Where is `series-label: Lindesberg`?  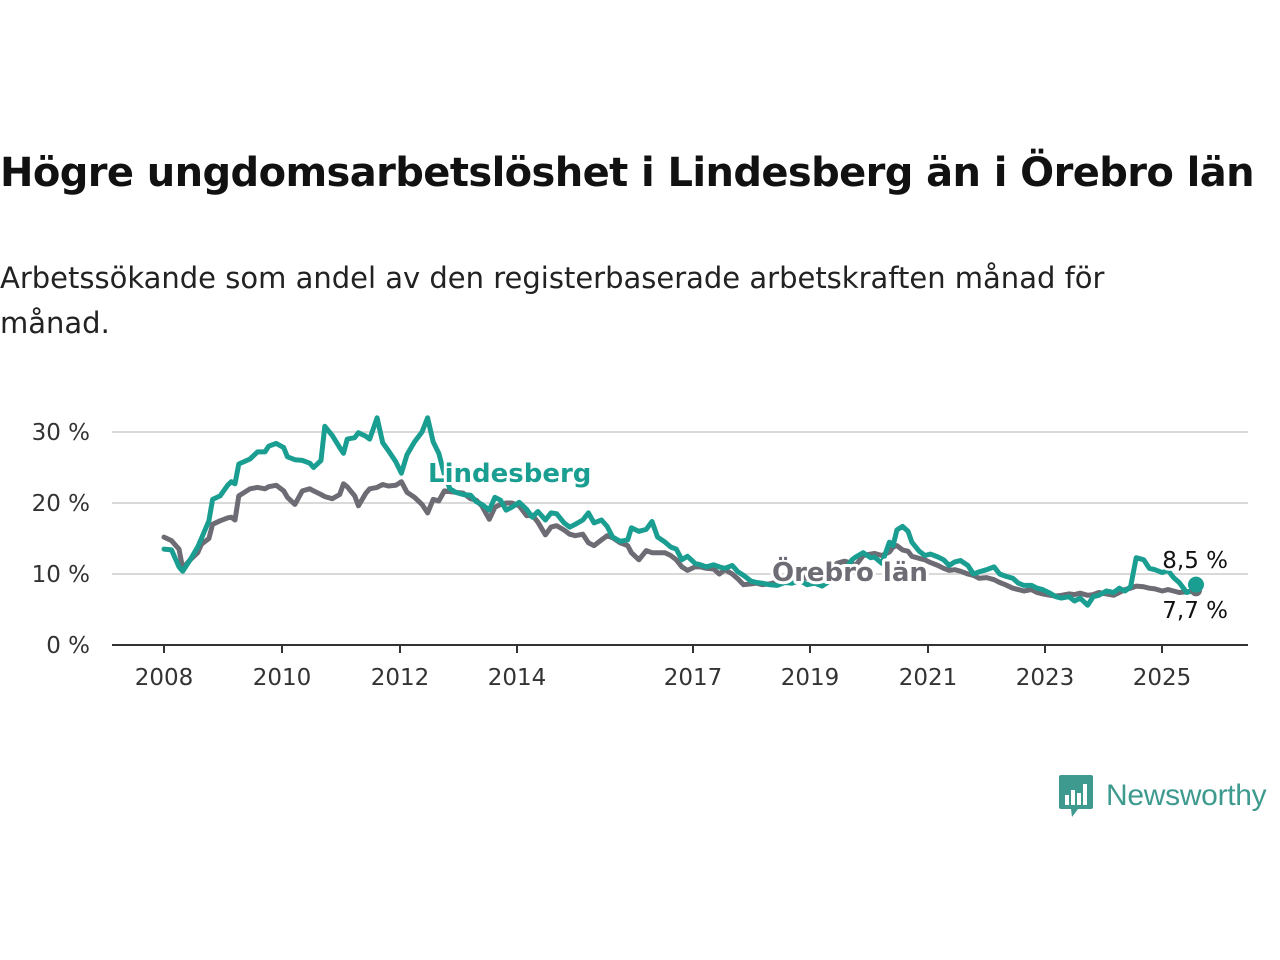
series-label: Lindesberg is located at coordinates (509, 474).